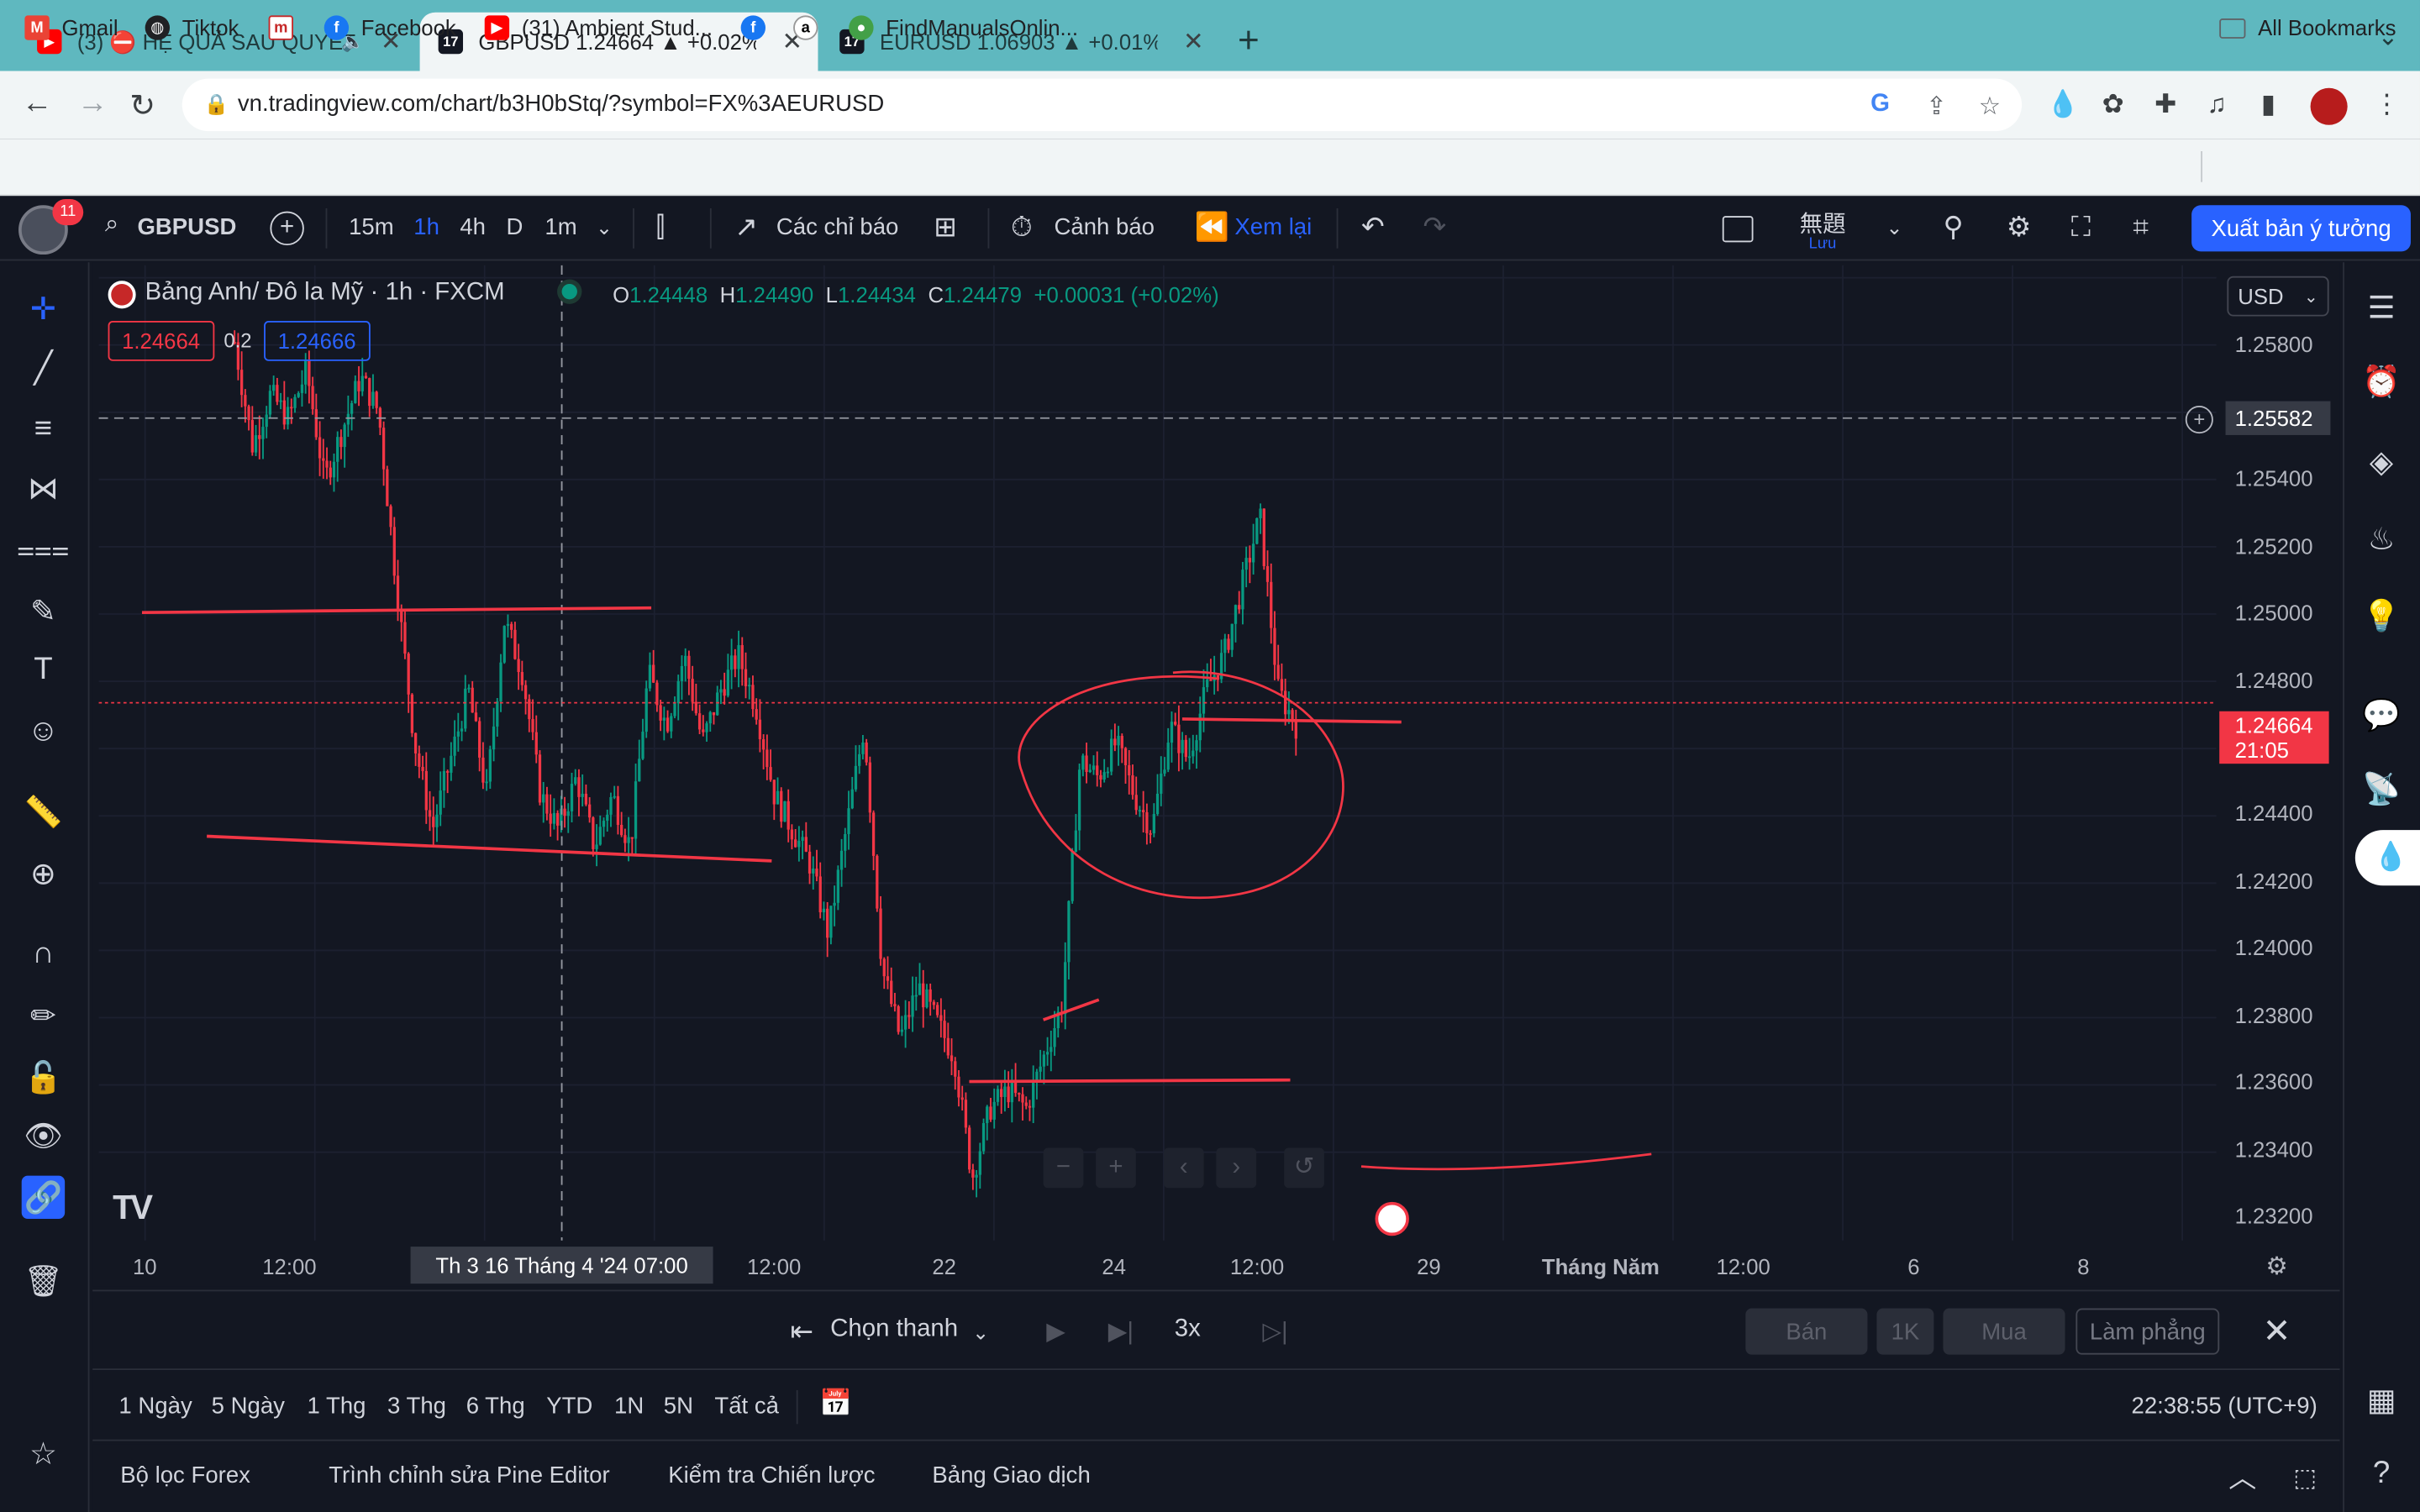 This screenshot has width=2420, height=1512. Describe the element at coordinates (371, 227) in the screenshot. I see `interval-15m: 15m` at that location.